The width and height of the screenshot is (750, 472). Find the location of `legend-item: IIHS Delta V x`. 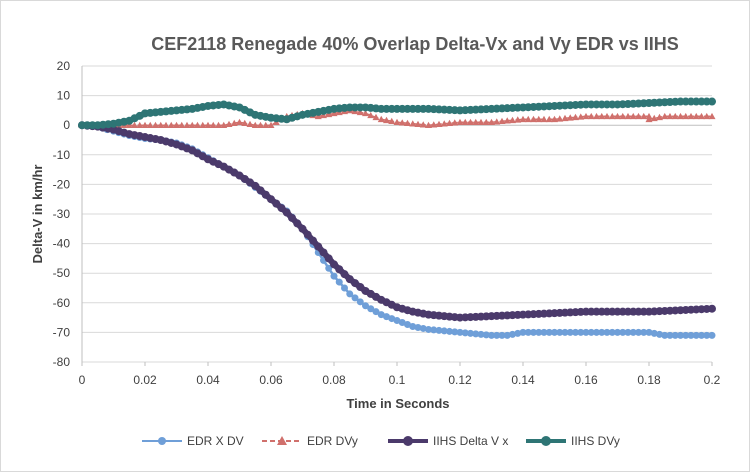

legend-item: IIHS Delta V x is located at coordinates (448, 441).